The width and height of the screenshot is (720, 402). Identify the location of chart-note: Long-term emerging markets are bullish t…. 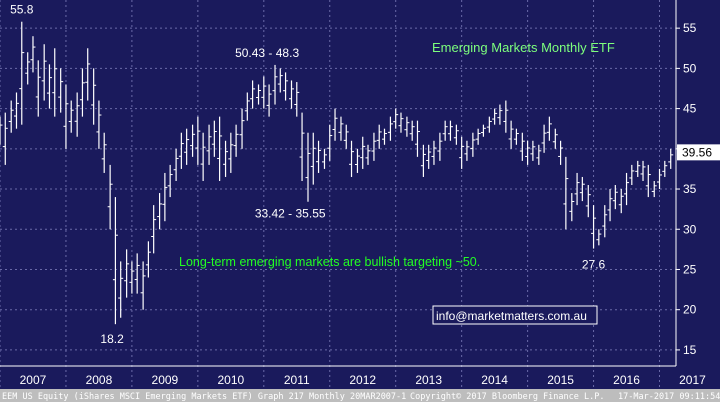
(329, 262).